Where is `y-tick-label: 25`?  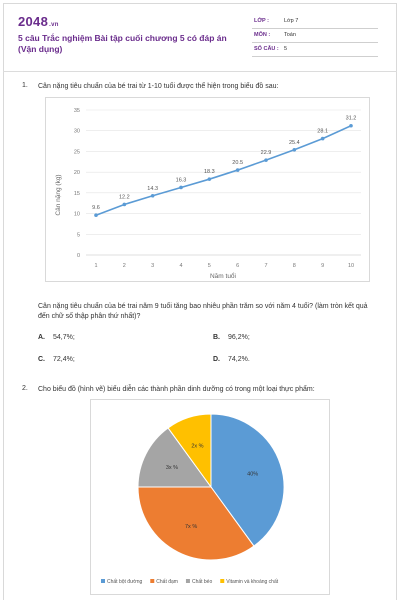 y-tick-label: 25 is located at coordinates (77, 152).